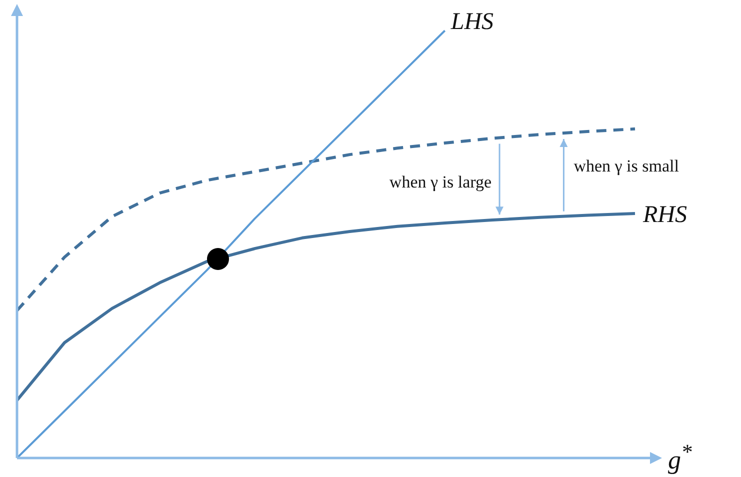 The width and height of the screenshot is (741, 477). Describe the element at coordinates (440, 182) in the screenshot. I see `annotation: when γ is large` at that location.